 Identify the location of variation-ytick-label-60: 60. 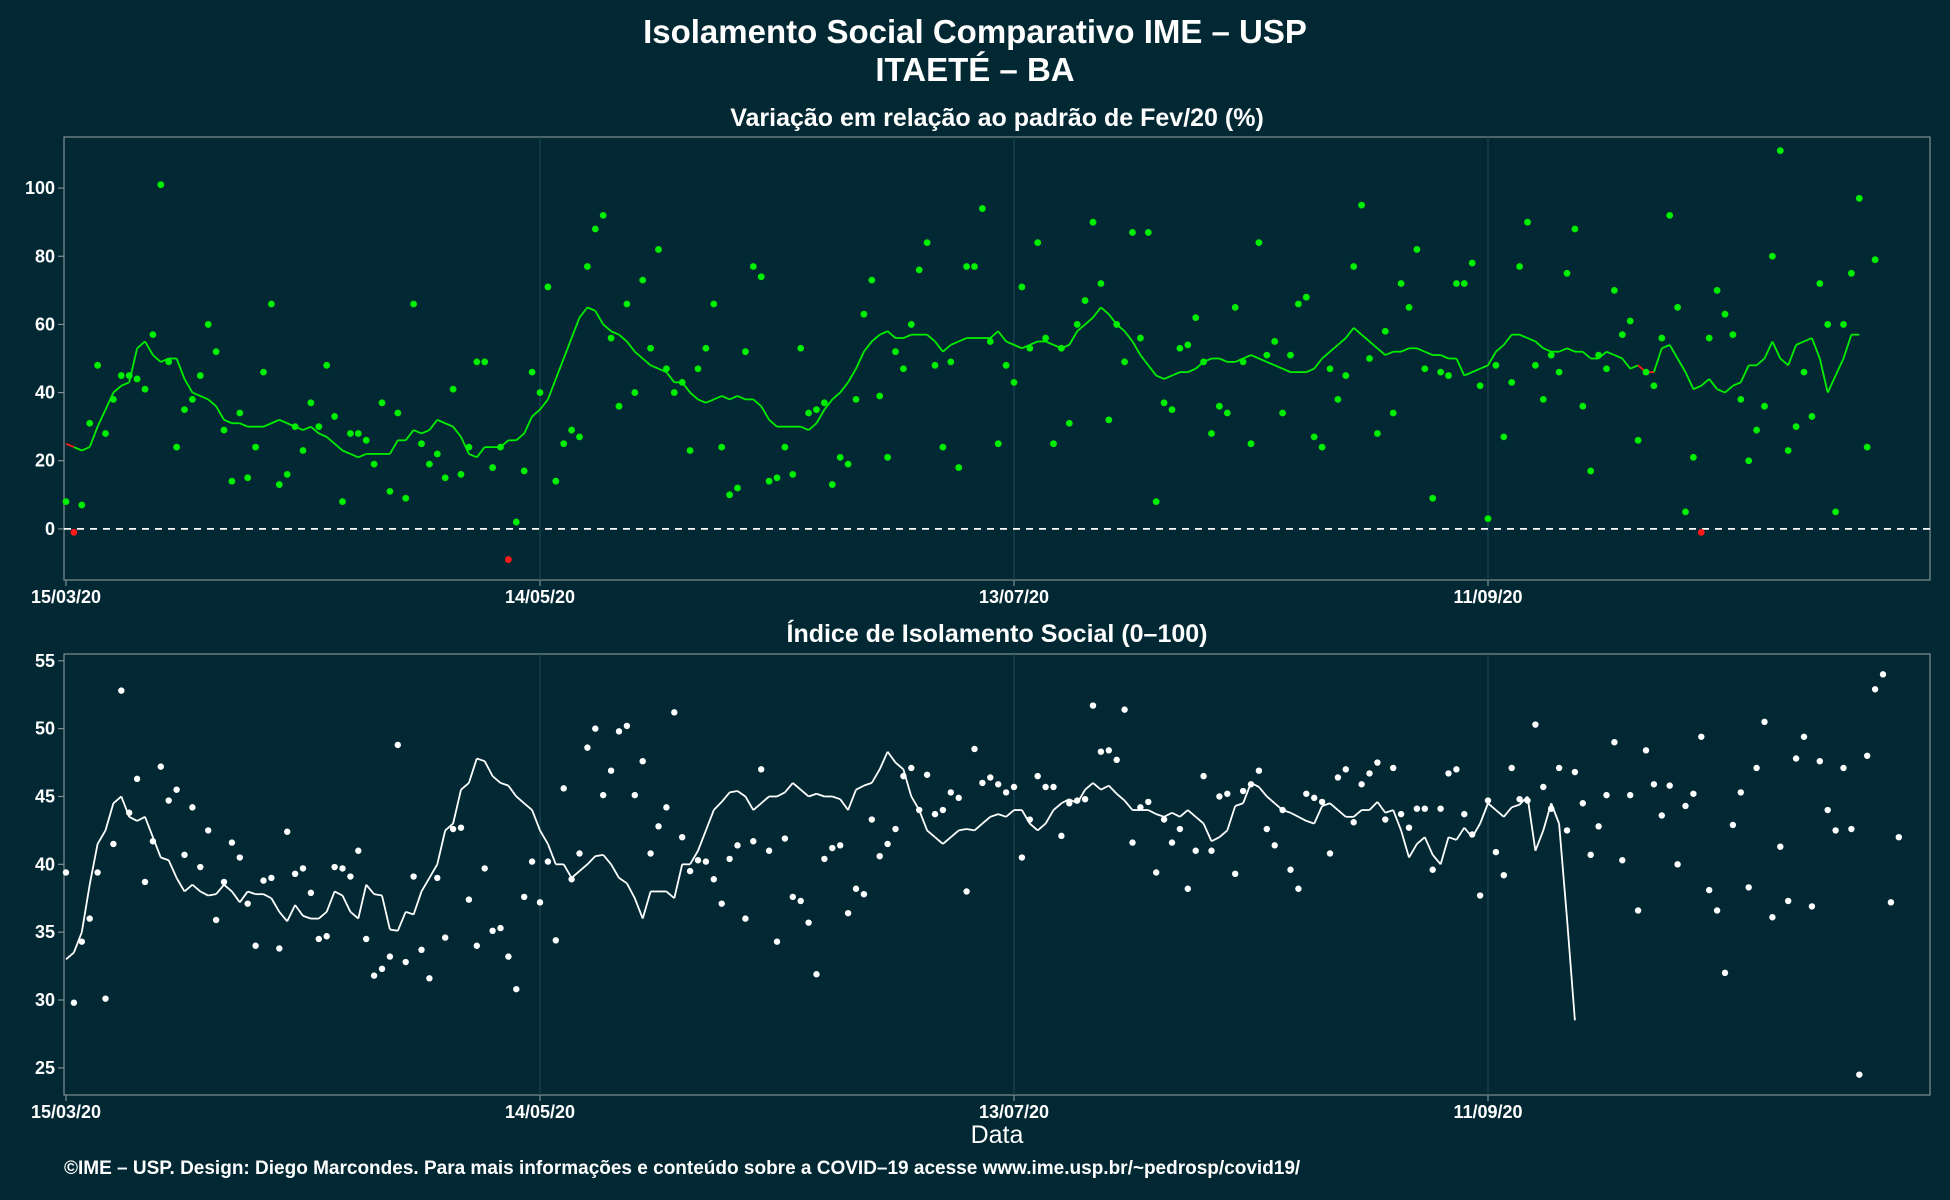
(45, 324).